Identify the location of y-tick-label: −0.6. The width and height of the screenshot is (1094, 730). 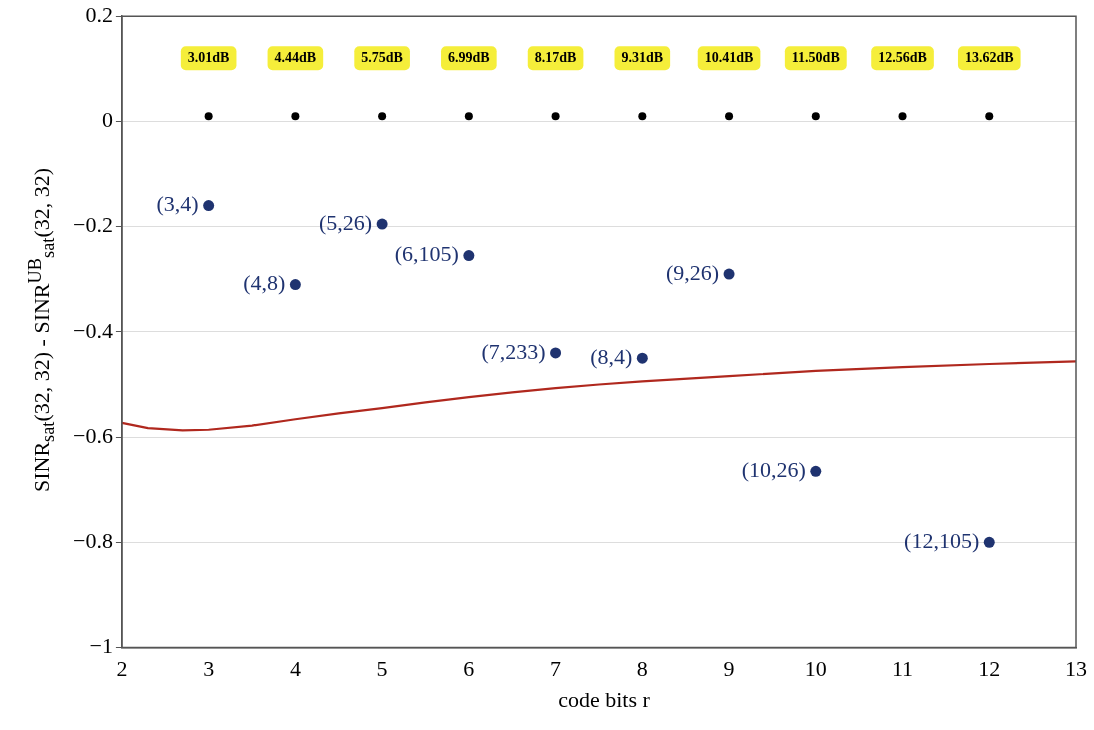
(92, 435).